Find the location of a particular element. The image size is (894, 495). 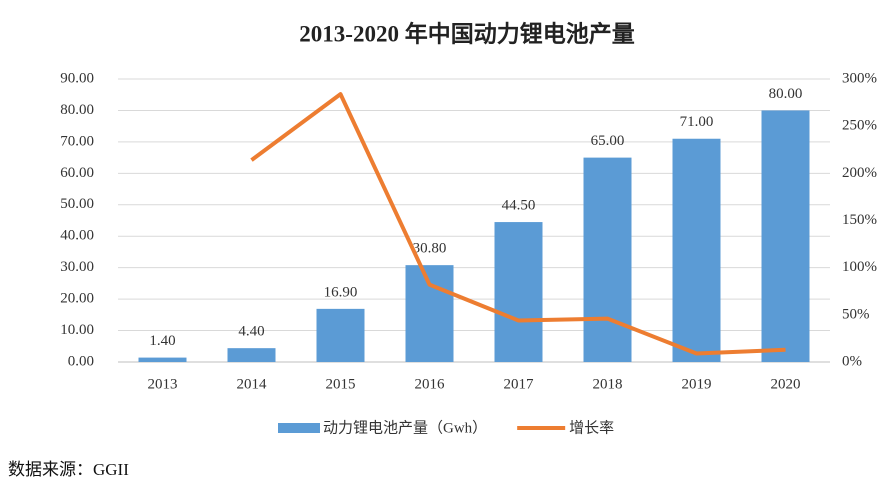

y-tick-label: 50.00 is located at coordinates (77, 204).